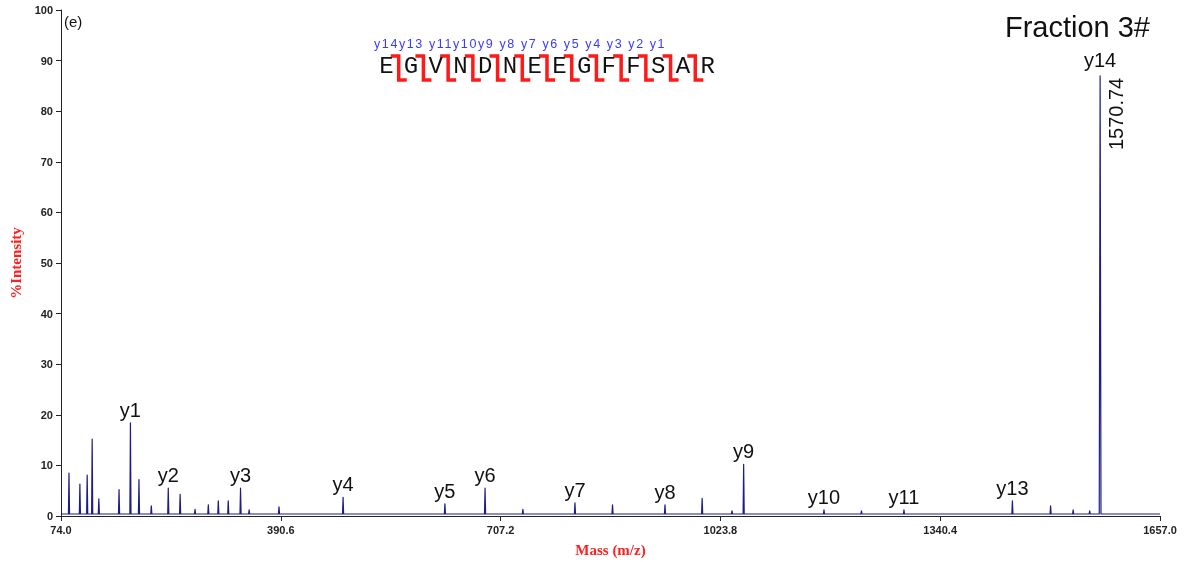 The width and height of the screenshot is (1188, 562). What do you see at coordinates (343, 484) in the screenshot?
I see `annotation: y4` at bounding box center [343, 484].